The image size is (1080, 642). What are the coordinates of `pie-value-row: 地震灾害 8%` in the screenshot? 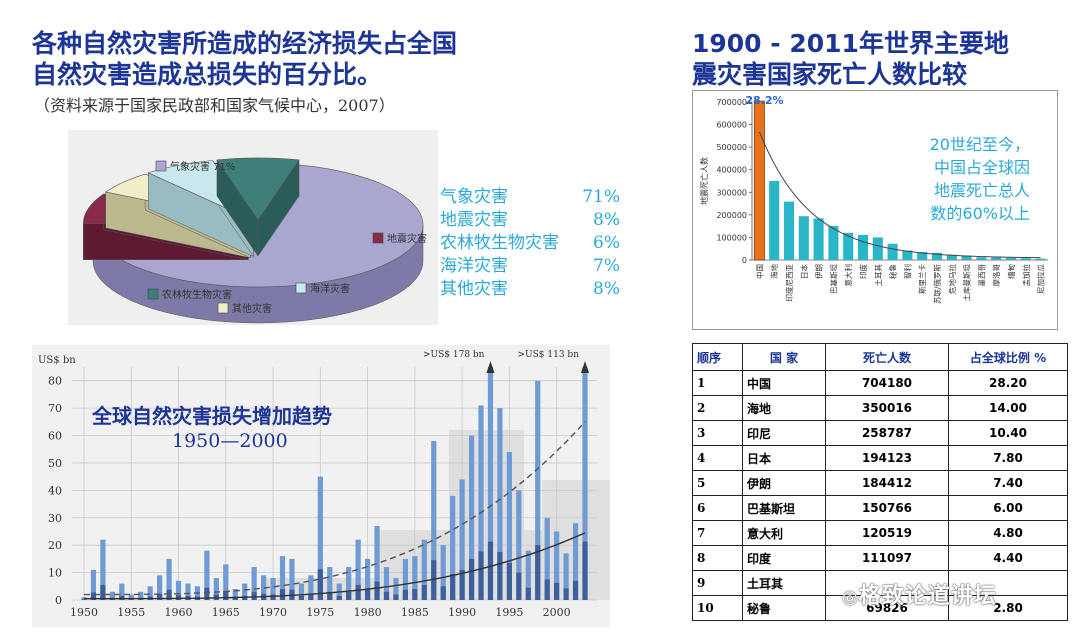 It's located at (530, 220).